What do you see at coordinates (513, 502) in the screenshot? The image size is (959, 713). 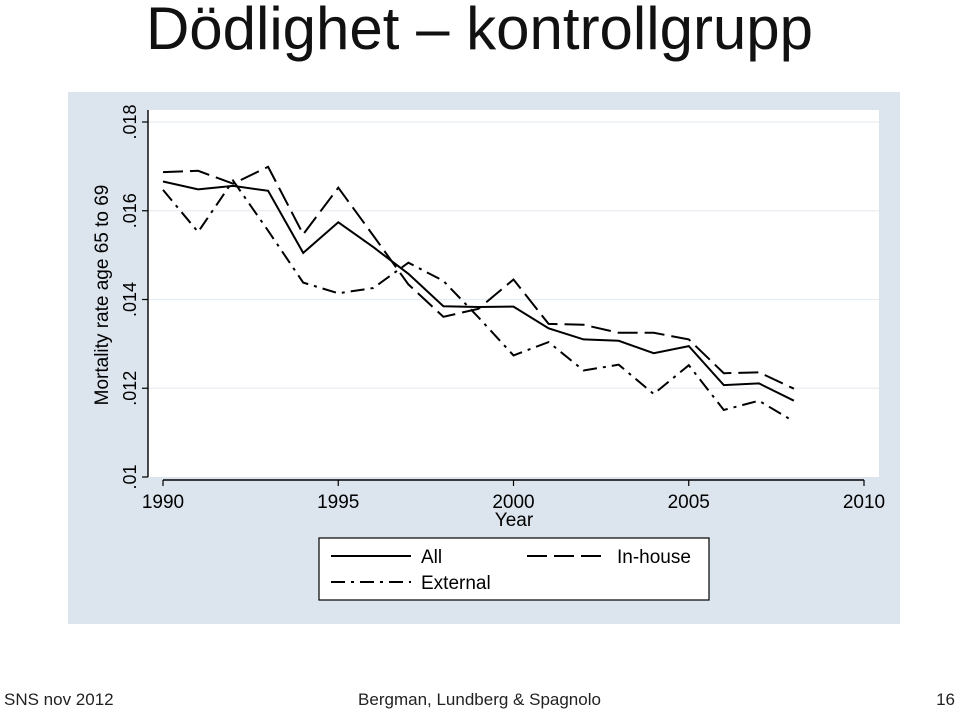 I see `x-tick-label: 2000` at bounding box center [513, 502].